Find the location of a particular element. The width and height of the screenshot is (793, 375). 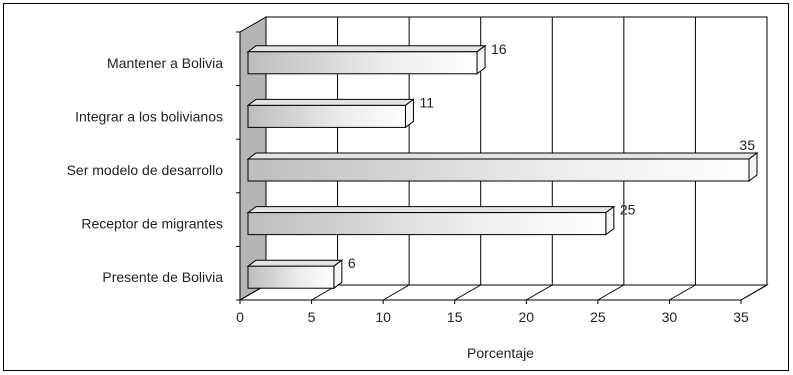

x-tick-label: 10 is located at coordinates (383, 317).